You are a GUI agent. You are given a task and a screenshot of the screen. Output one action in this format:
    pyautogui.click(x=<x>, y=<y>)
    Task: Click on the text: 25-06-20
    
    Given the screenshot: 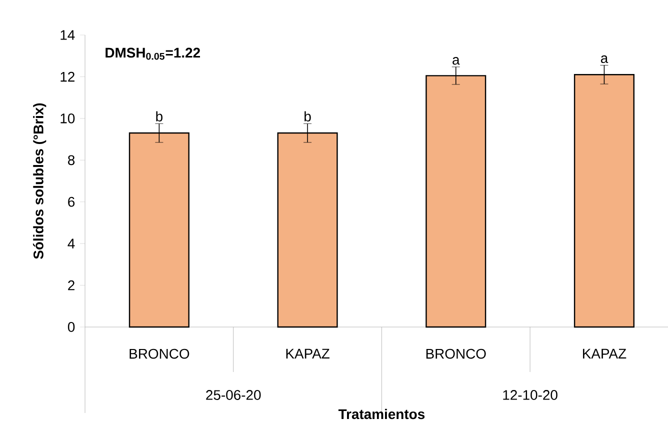 What is the action you would take?
    pyautogui.click(x=233, y=395)
    